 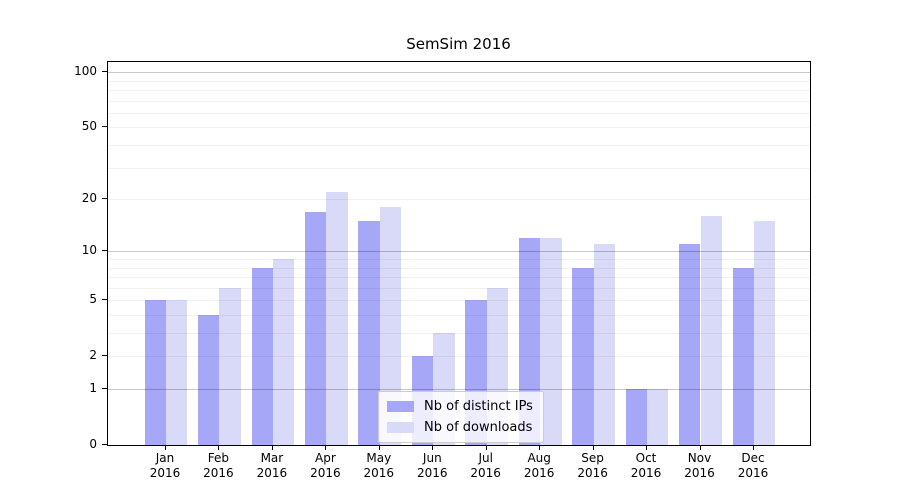 I want to click on bar-nb-of-downloads-nov, so click(x=711, y=330).